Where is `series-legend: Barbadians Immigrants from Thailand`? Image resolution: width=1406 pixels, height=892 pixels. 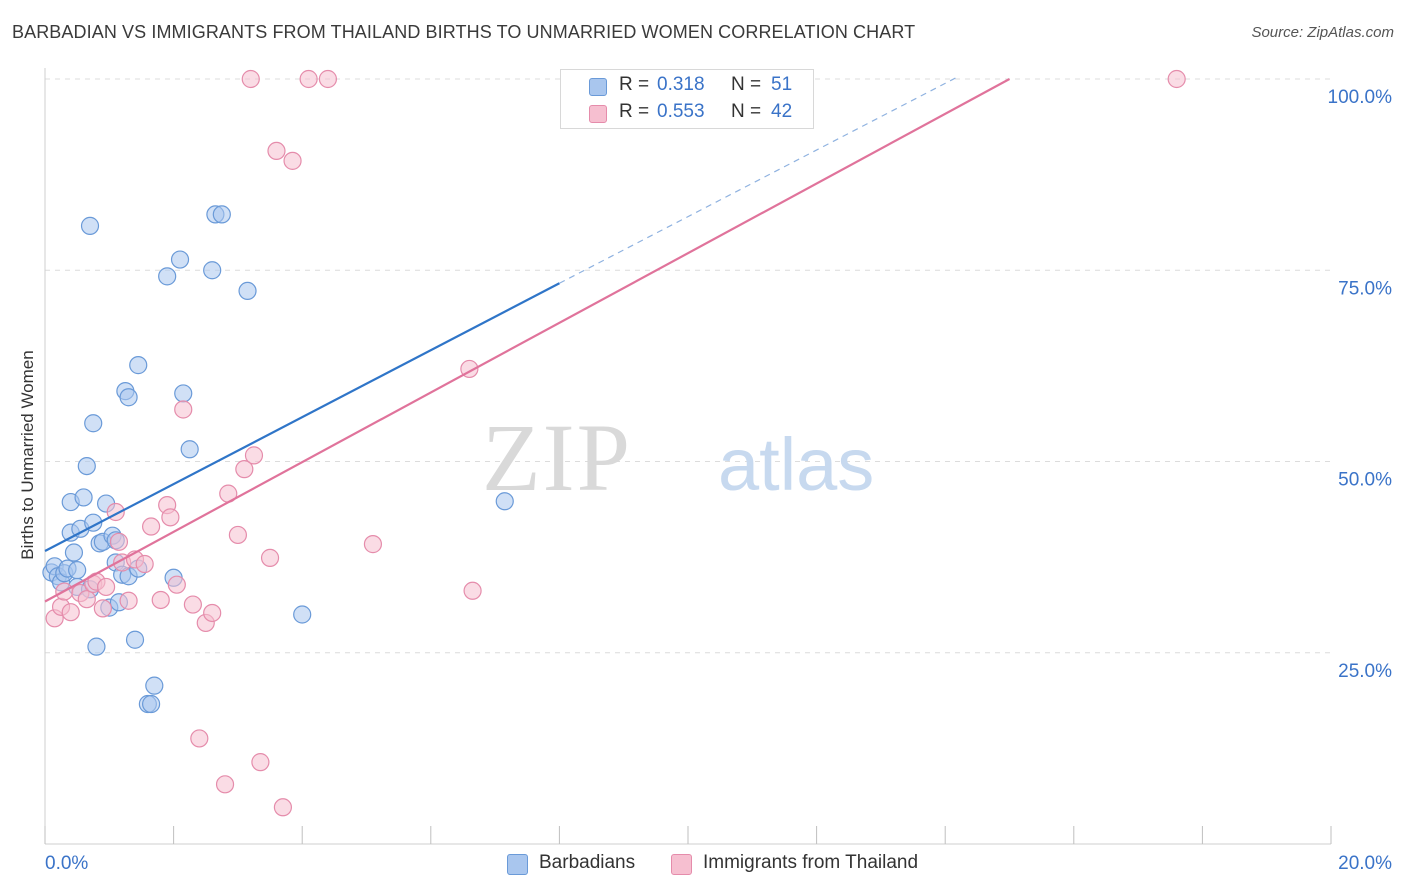
series-legend: Barbadians Immigrants from Thailand is located at coordinates (703, 864).